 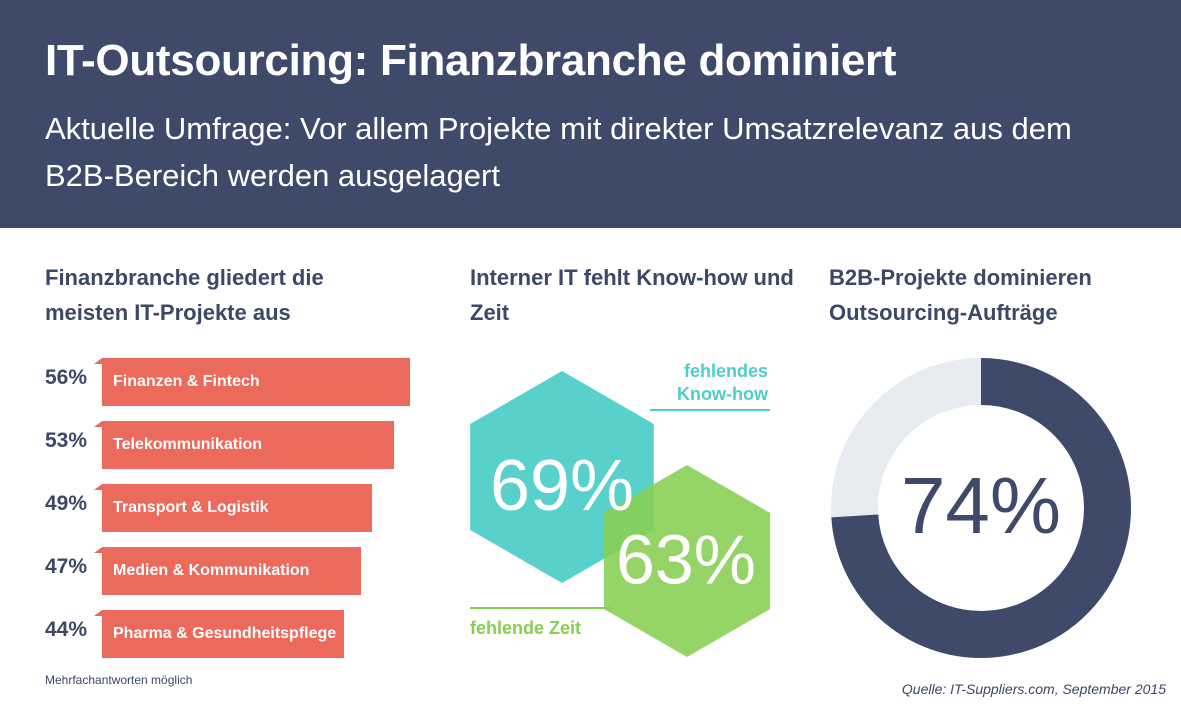 I want to click on bar-row: 47% Medien & Kommunikation, so click(x=230, y=571).